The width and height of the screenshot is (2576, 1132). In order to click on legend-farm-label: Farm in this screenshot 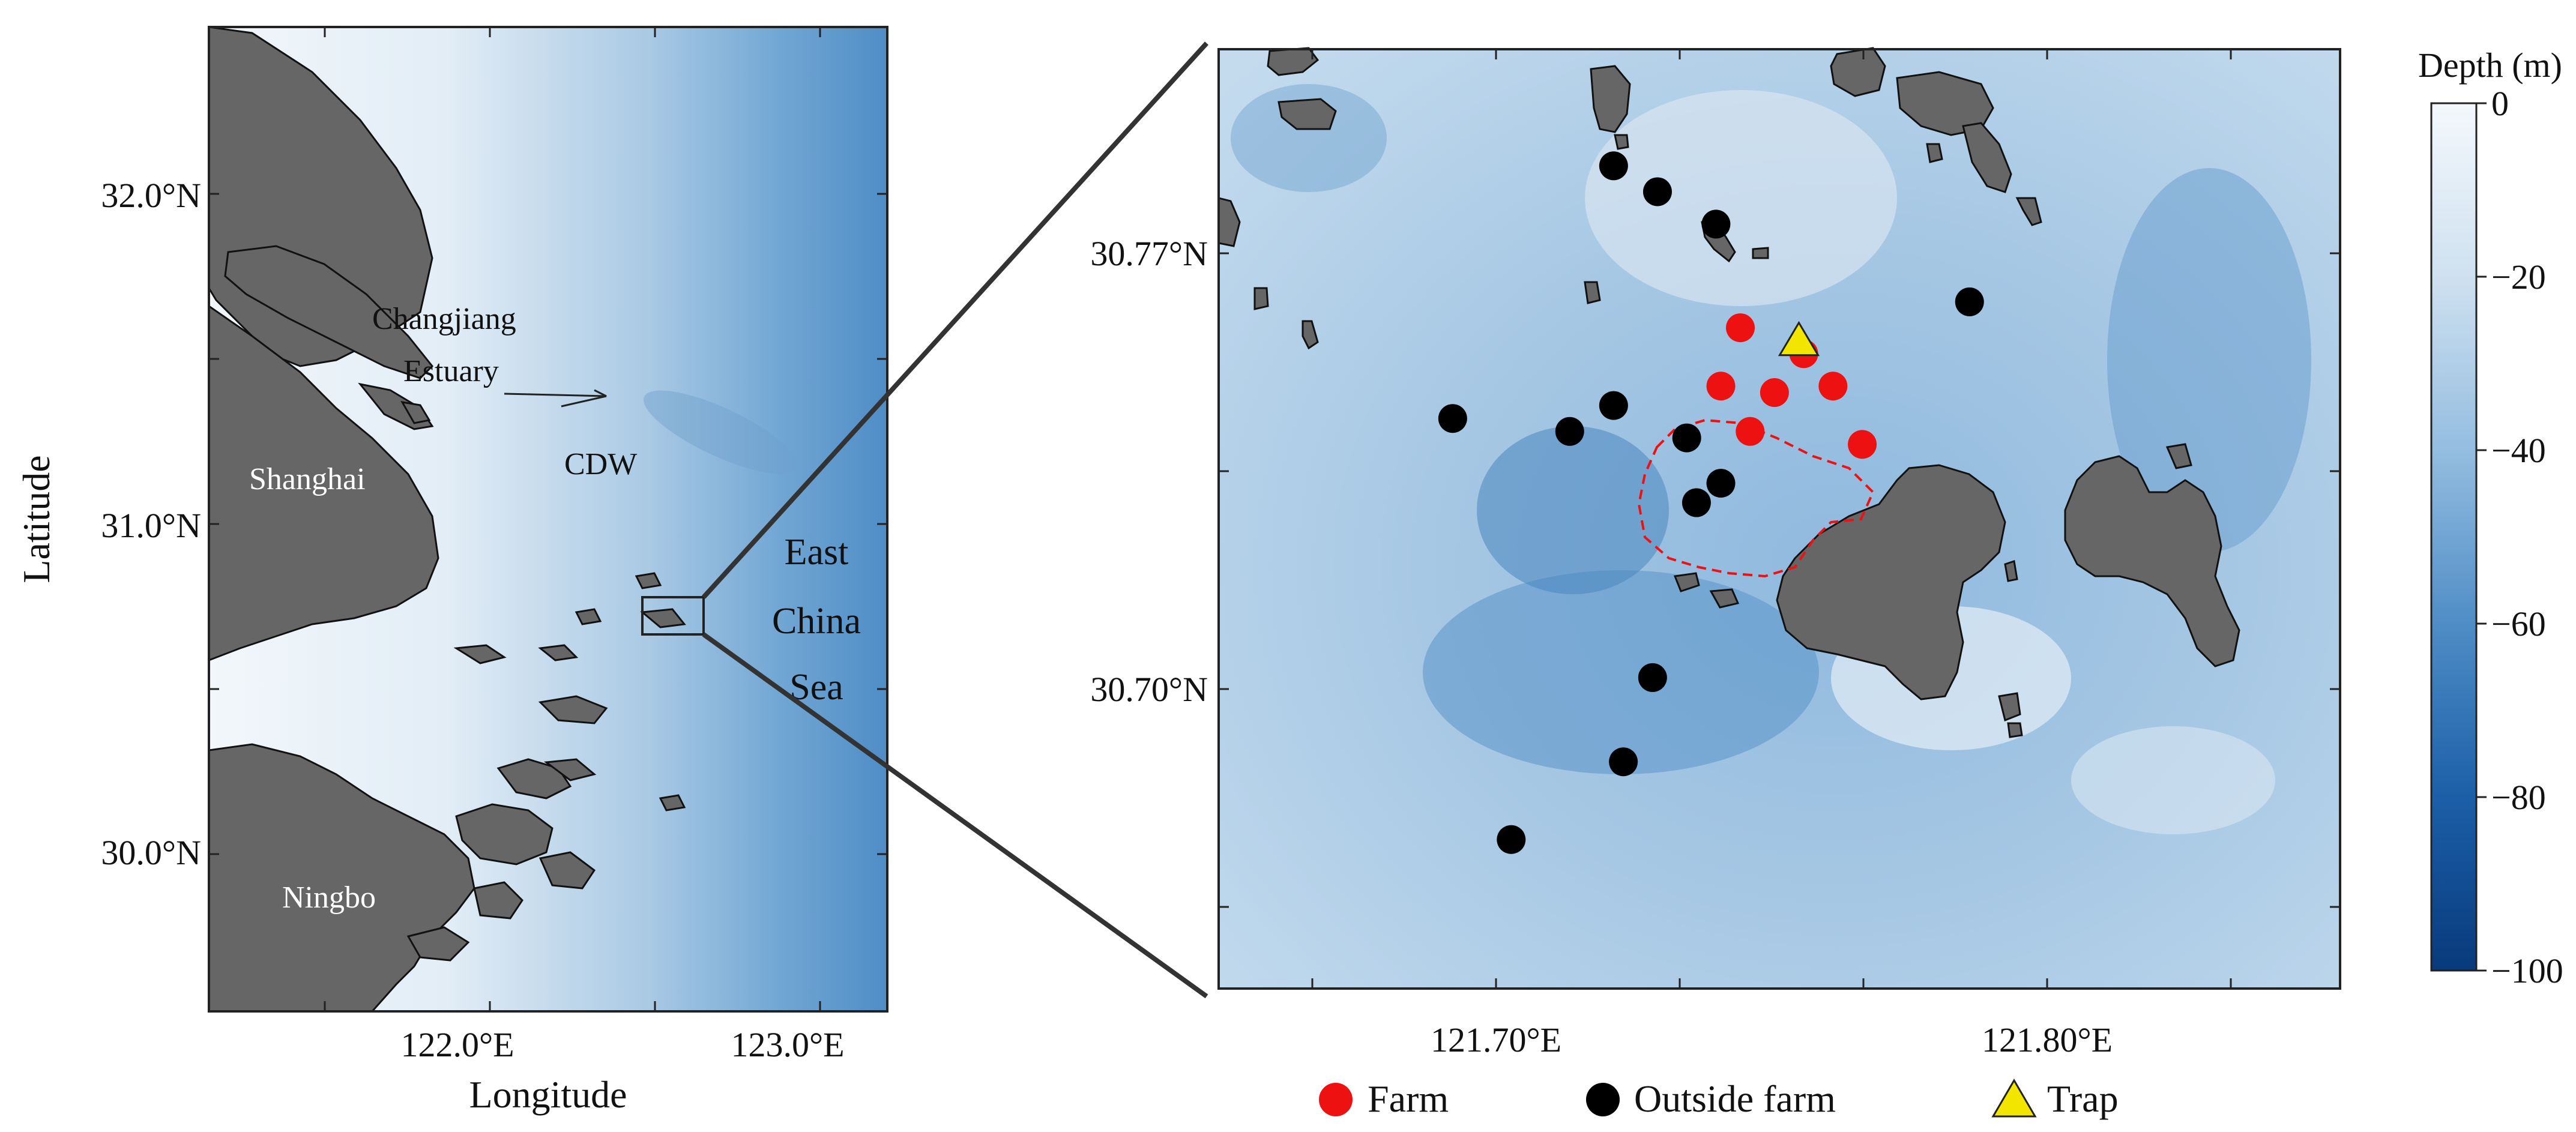, I will do `click(1408, 1099)`.